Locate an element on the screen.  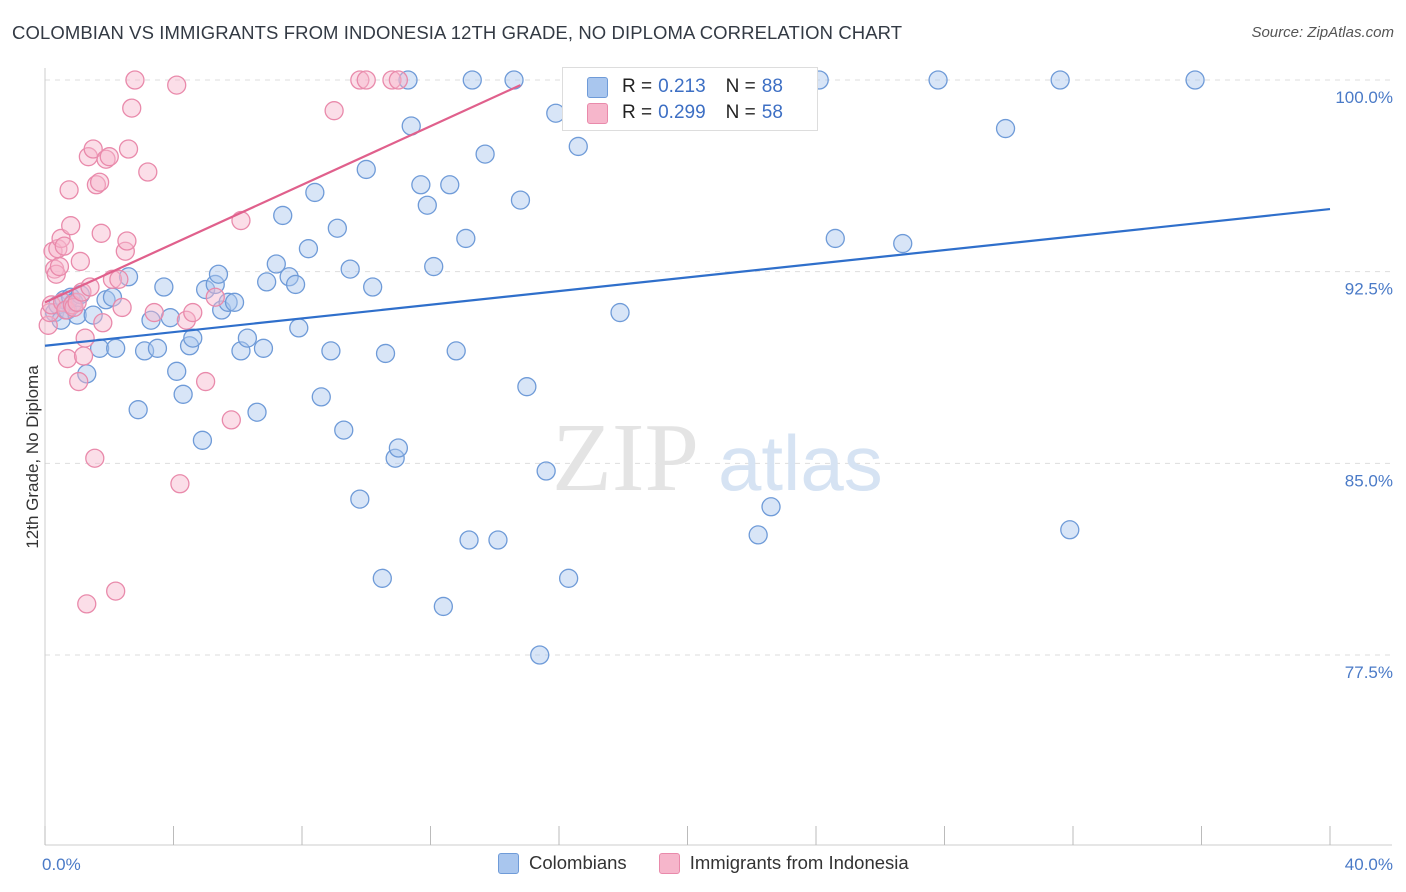
legend-n-value: 88 is located at coordinates (772, 86).